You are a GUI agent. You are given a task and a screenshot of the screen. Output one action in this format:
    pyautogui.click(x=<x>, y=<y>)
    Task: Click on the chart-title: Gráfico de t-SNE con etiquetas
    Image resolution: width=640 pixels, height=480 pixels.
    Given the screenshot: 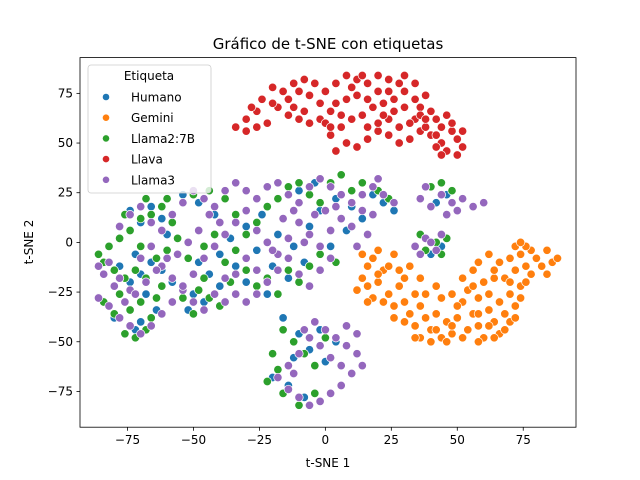 What is the action you would take?
    pyautogui.click(x=328, y=44)
    